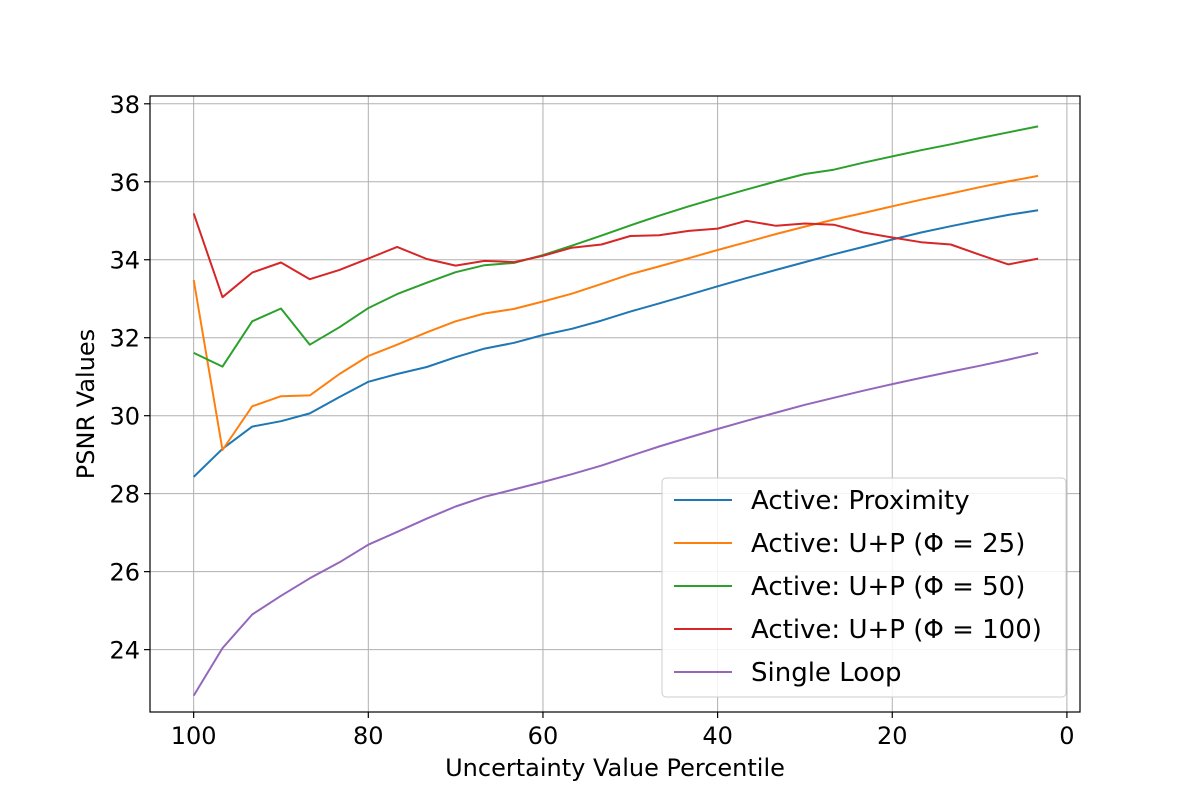 The height and width of the screenshot is (800, 1200). Describe the element at coordinates (124, 495) in the screenshot. I see `y-tick-label: 28` at that location.